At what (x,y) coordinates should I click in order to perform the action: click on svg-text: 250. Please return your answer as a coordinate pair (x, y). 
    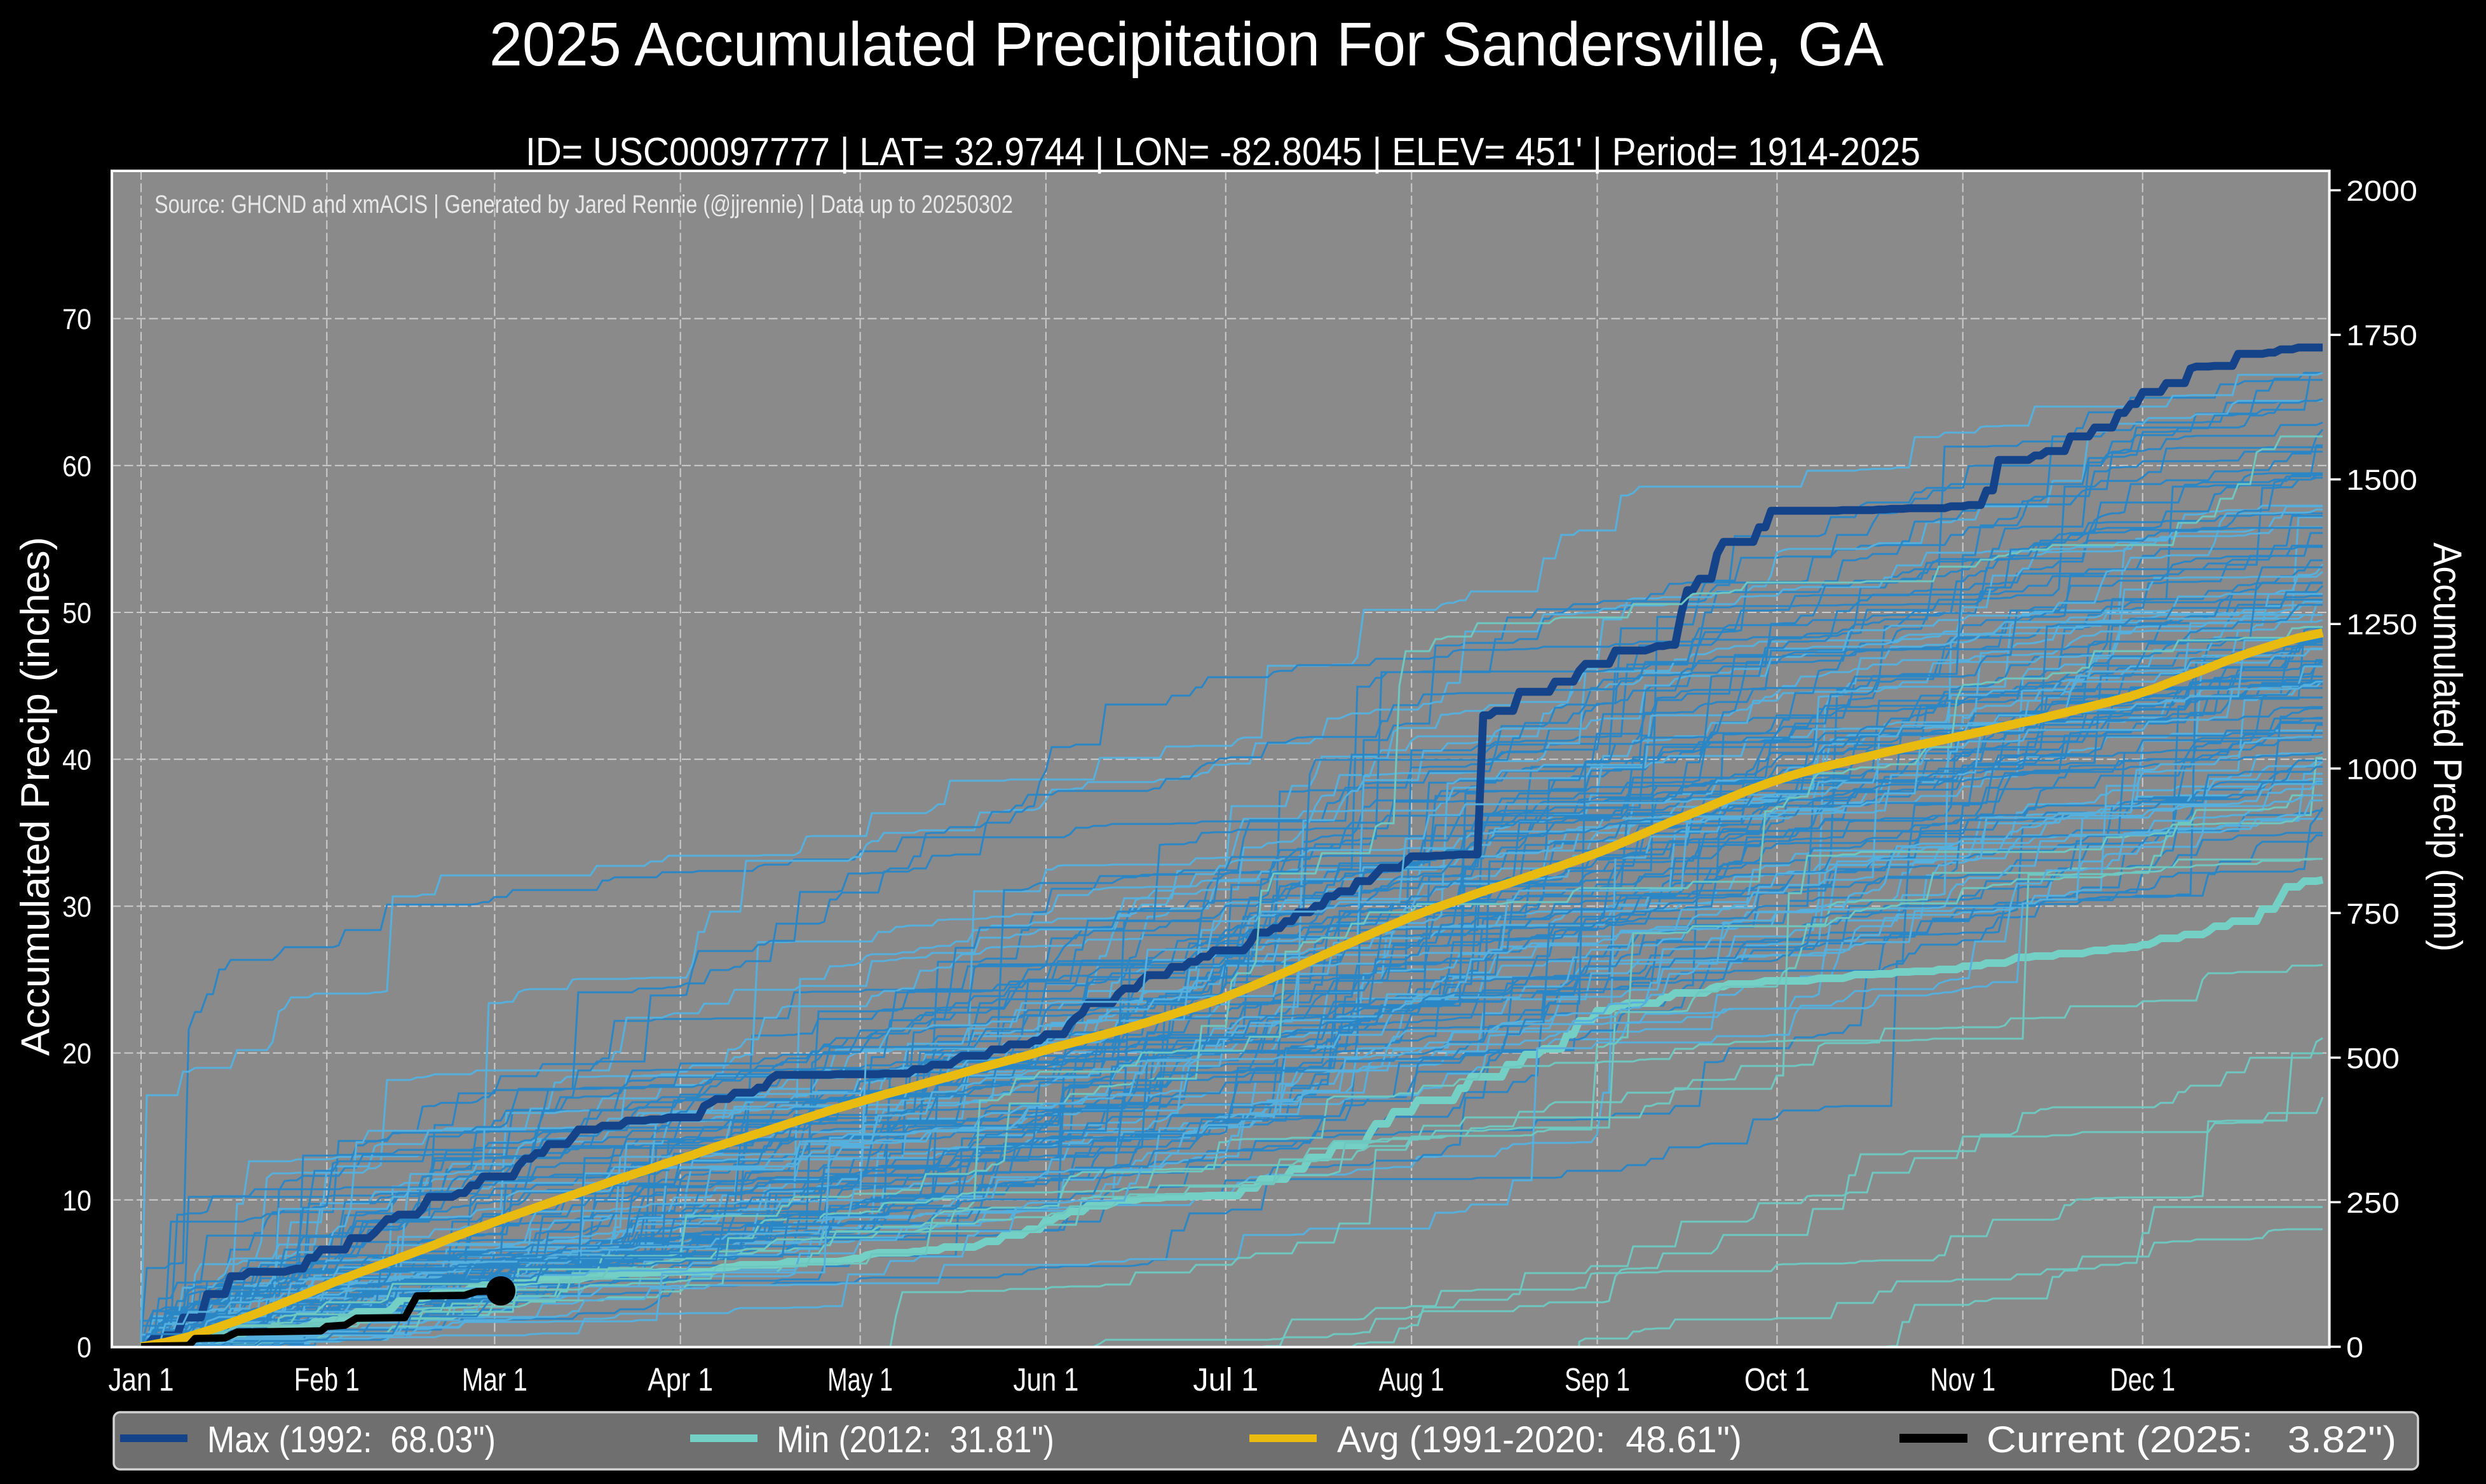
    Looking at the image, I should click on (2373, 1203).